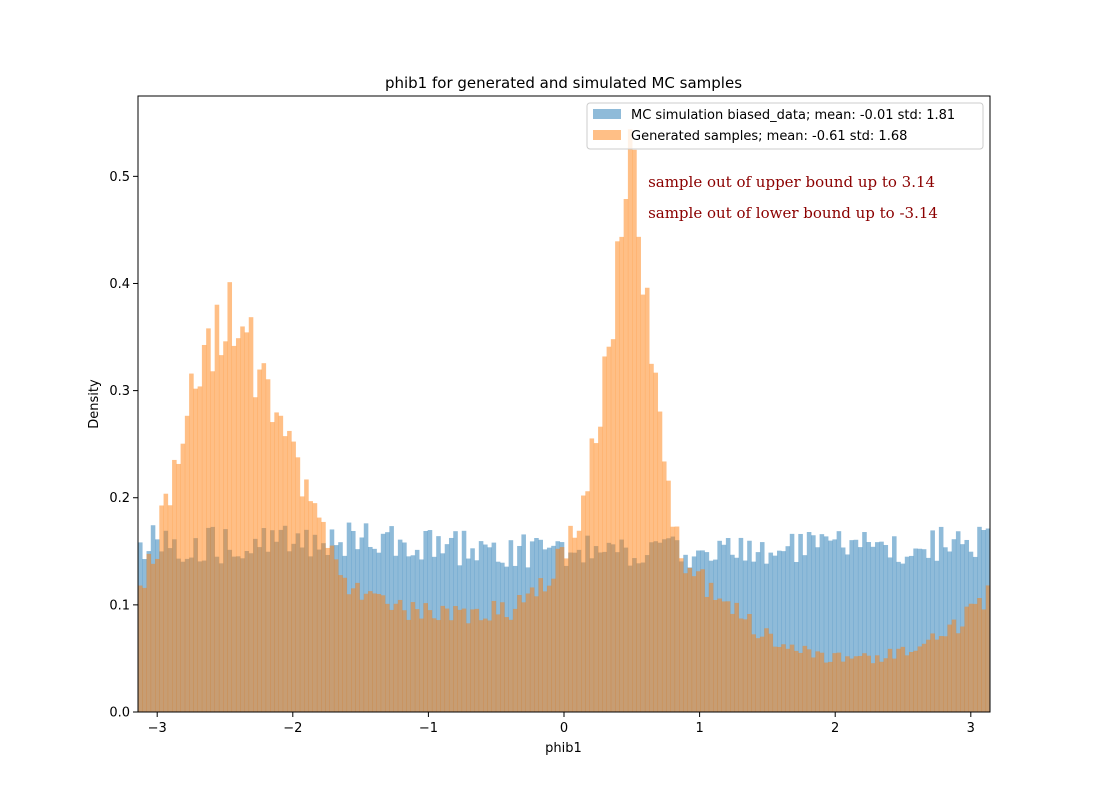  I want to click on x-tick-label: 1, so click(699, 728).